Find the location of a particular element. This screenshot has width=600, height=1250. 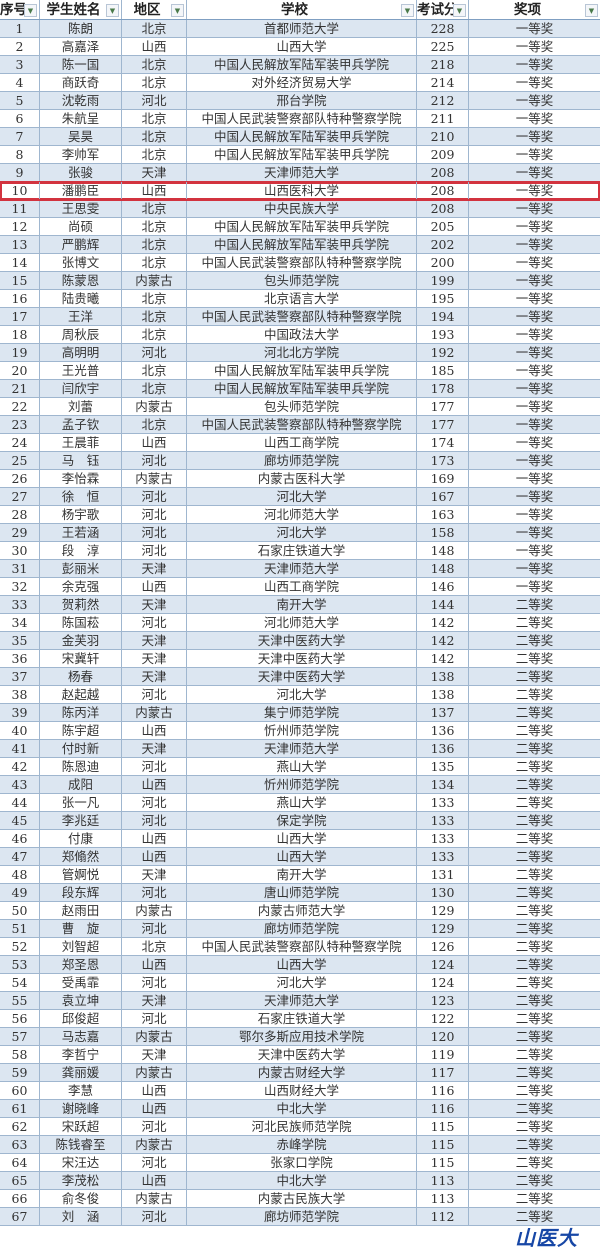

cell-name: 李哲宁 is located at coordinates (81, 1054).